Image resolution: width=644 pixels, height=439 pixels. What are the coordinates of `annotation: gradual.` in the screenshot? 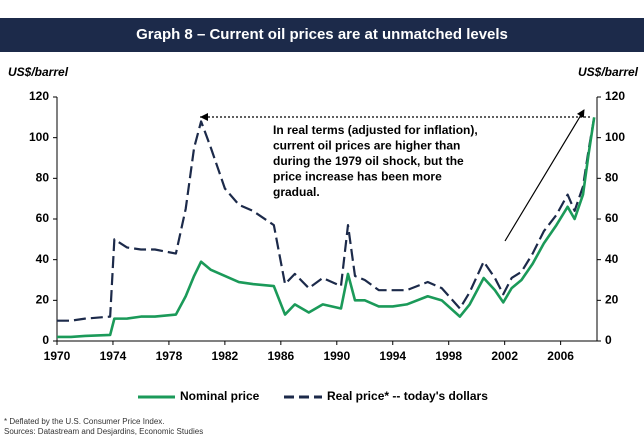 It's located at (296, 192).